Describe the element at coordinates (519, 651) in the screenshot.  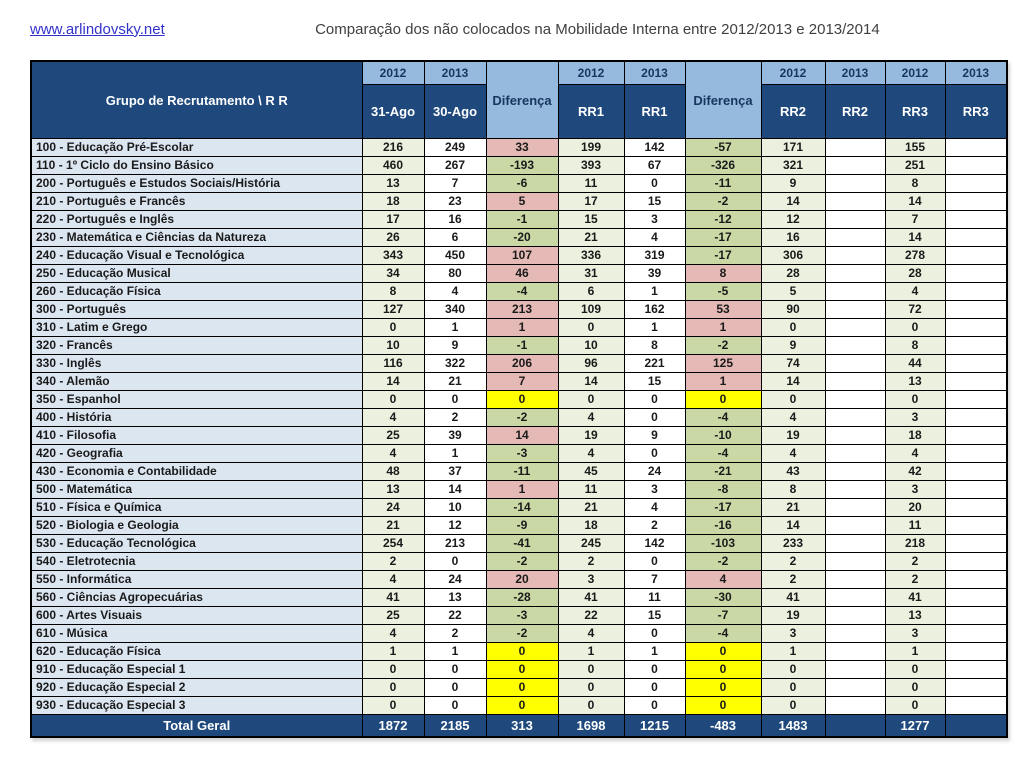
I see `table-row: 620 - Educação Física 1 1 0 1 1 0 1 1` at that location.